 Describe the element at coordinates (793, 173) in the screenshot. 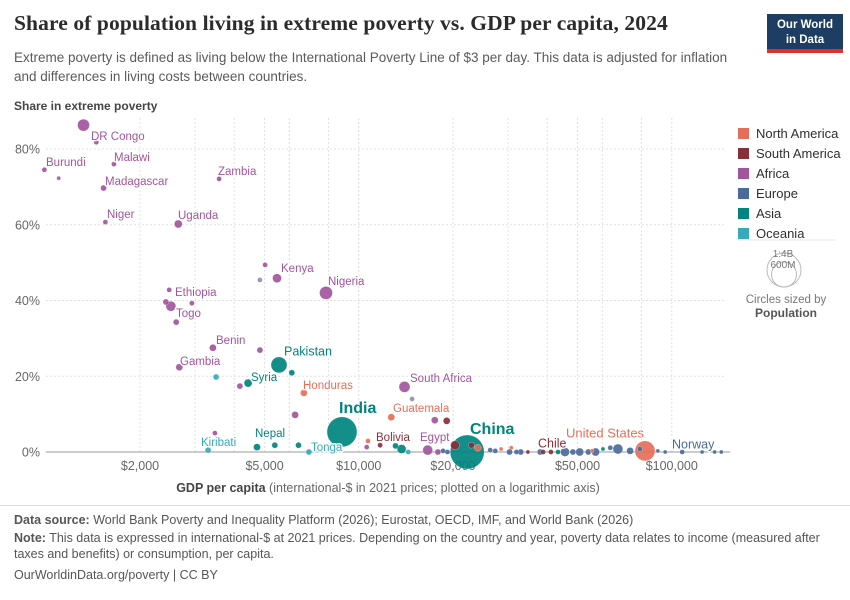

I see `legend-item-africa: Africa` at that location.